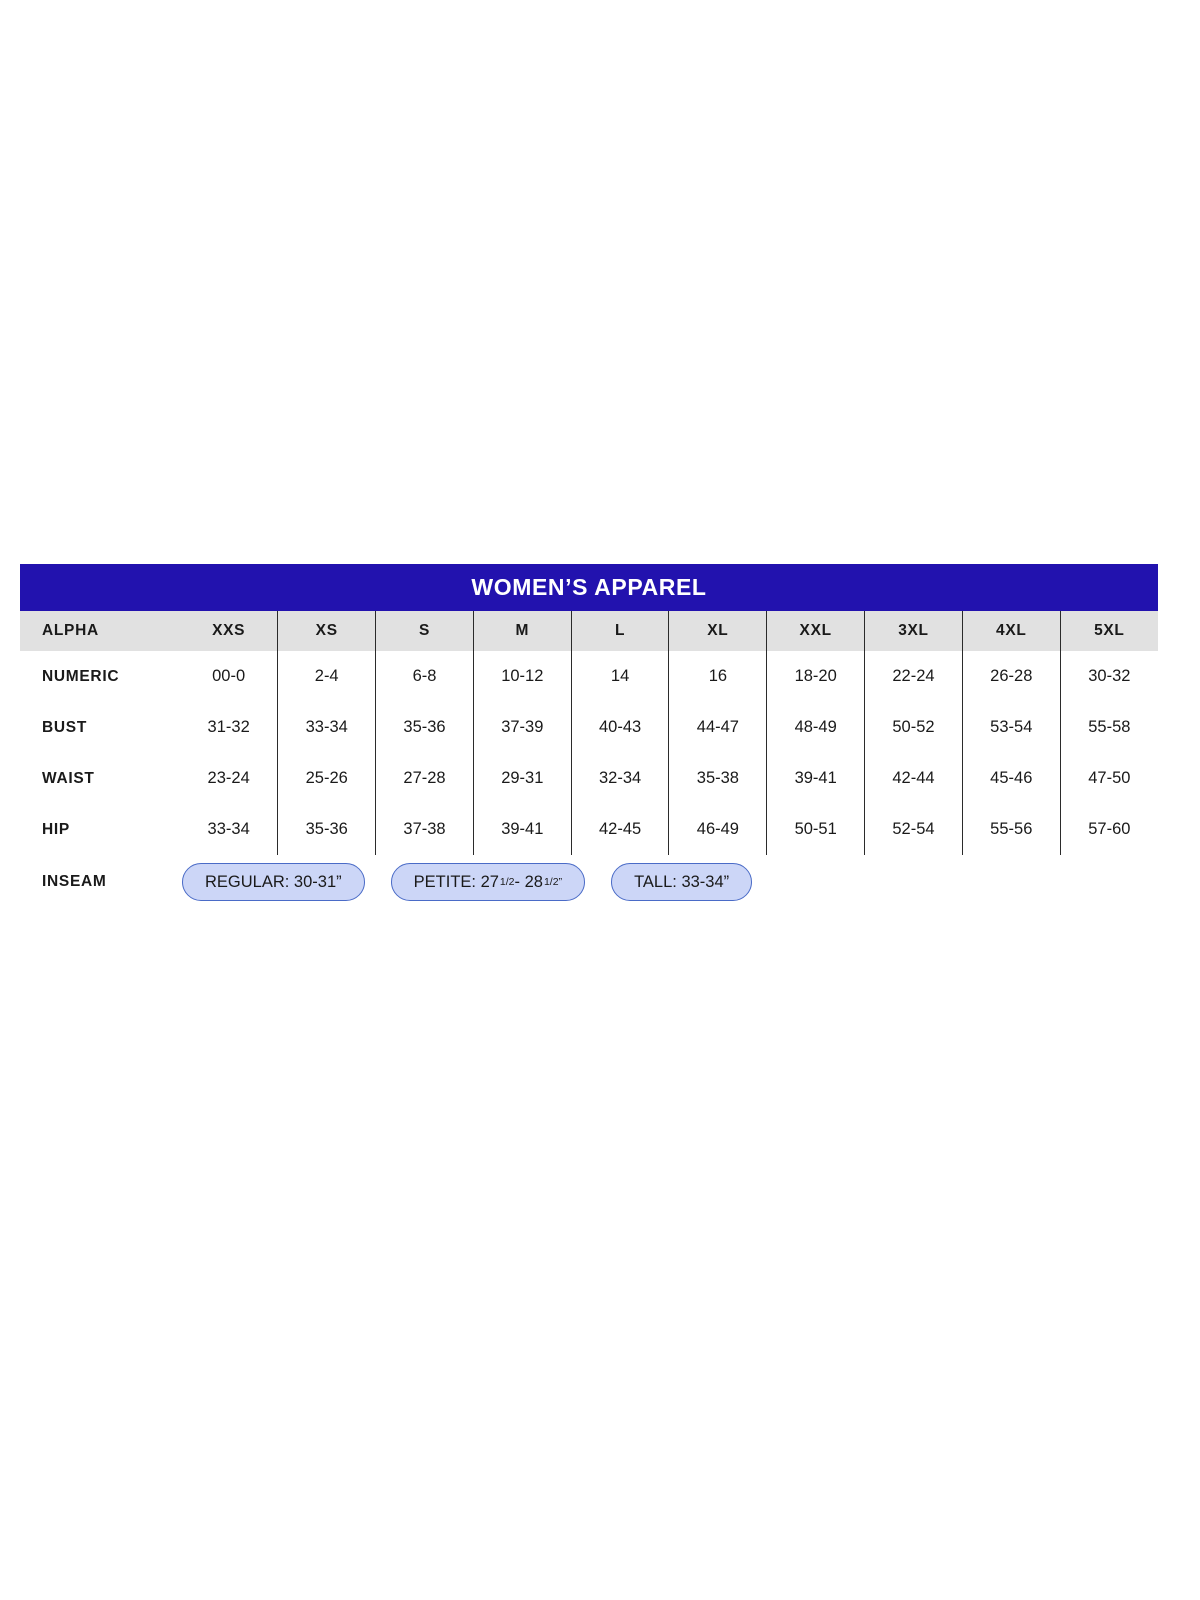  What do you see at coordinates (619, 829) in the screenshot?
I see `cell-hip-l: 42-45` at bounding box center [619, 829].